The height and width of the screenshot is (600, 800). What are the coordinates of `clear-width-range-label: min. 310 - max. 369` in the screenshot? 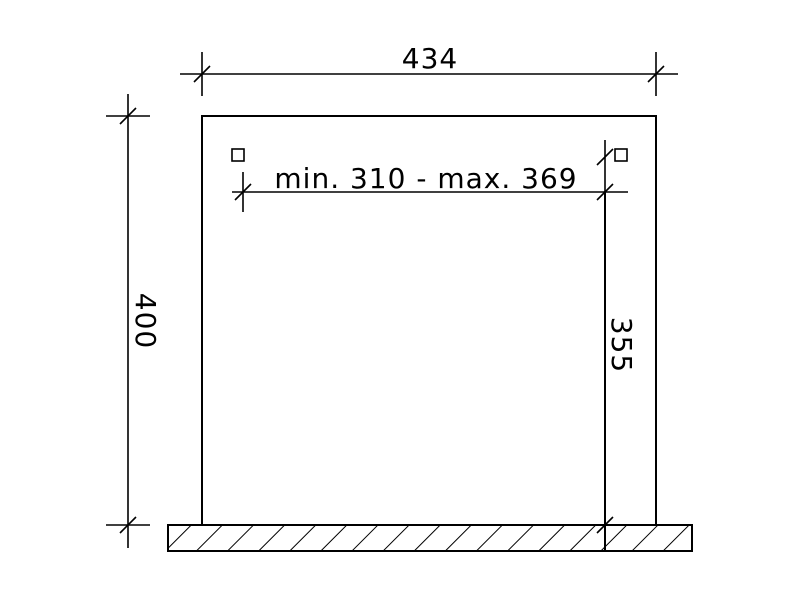 It's located at (425, 178).